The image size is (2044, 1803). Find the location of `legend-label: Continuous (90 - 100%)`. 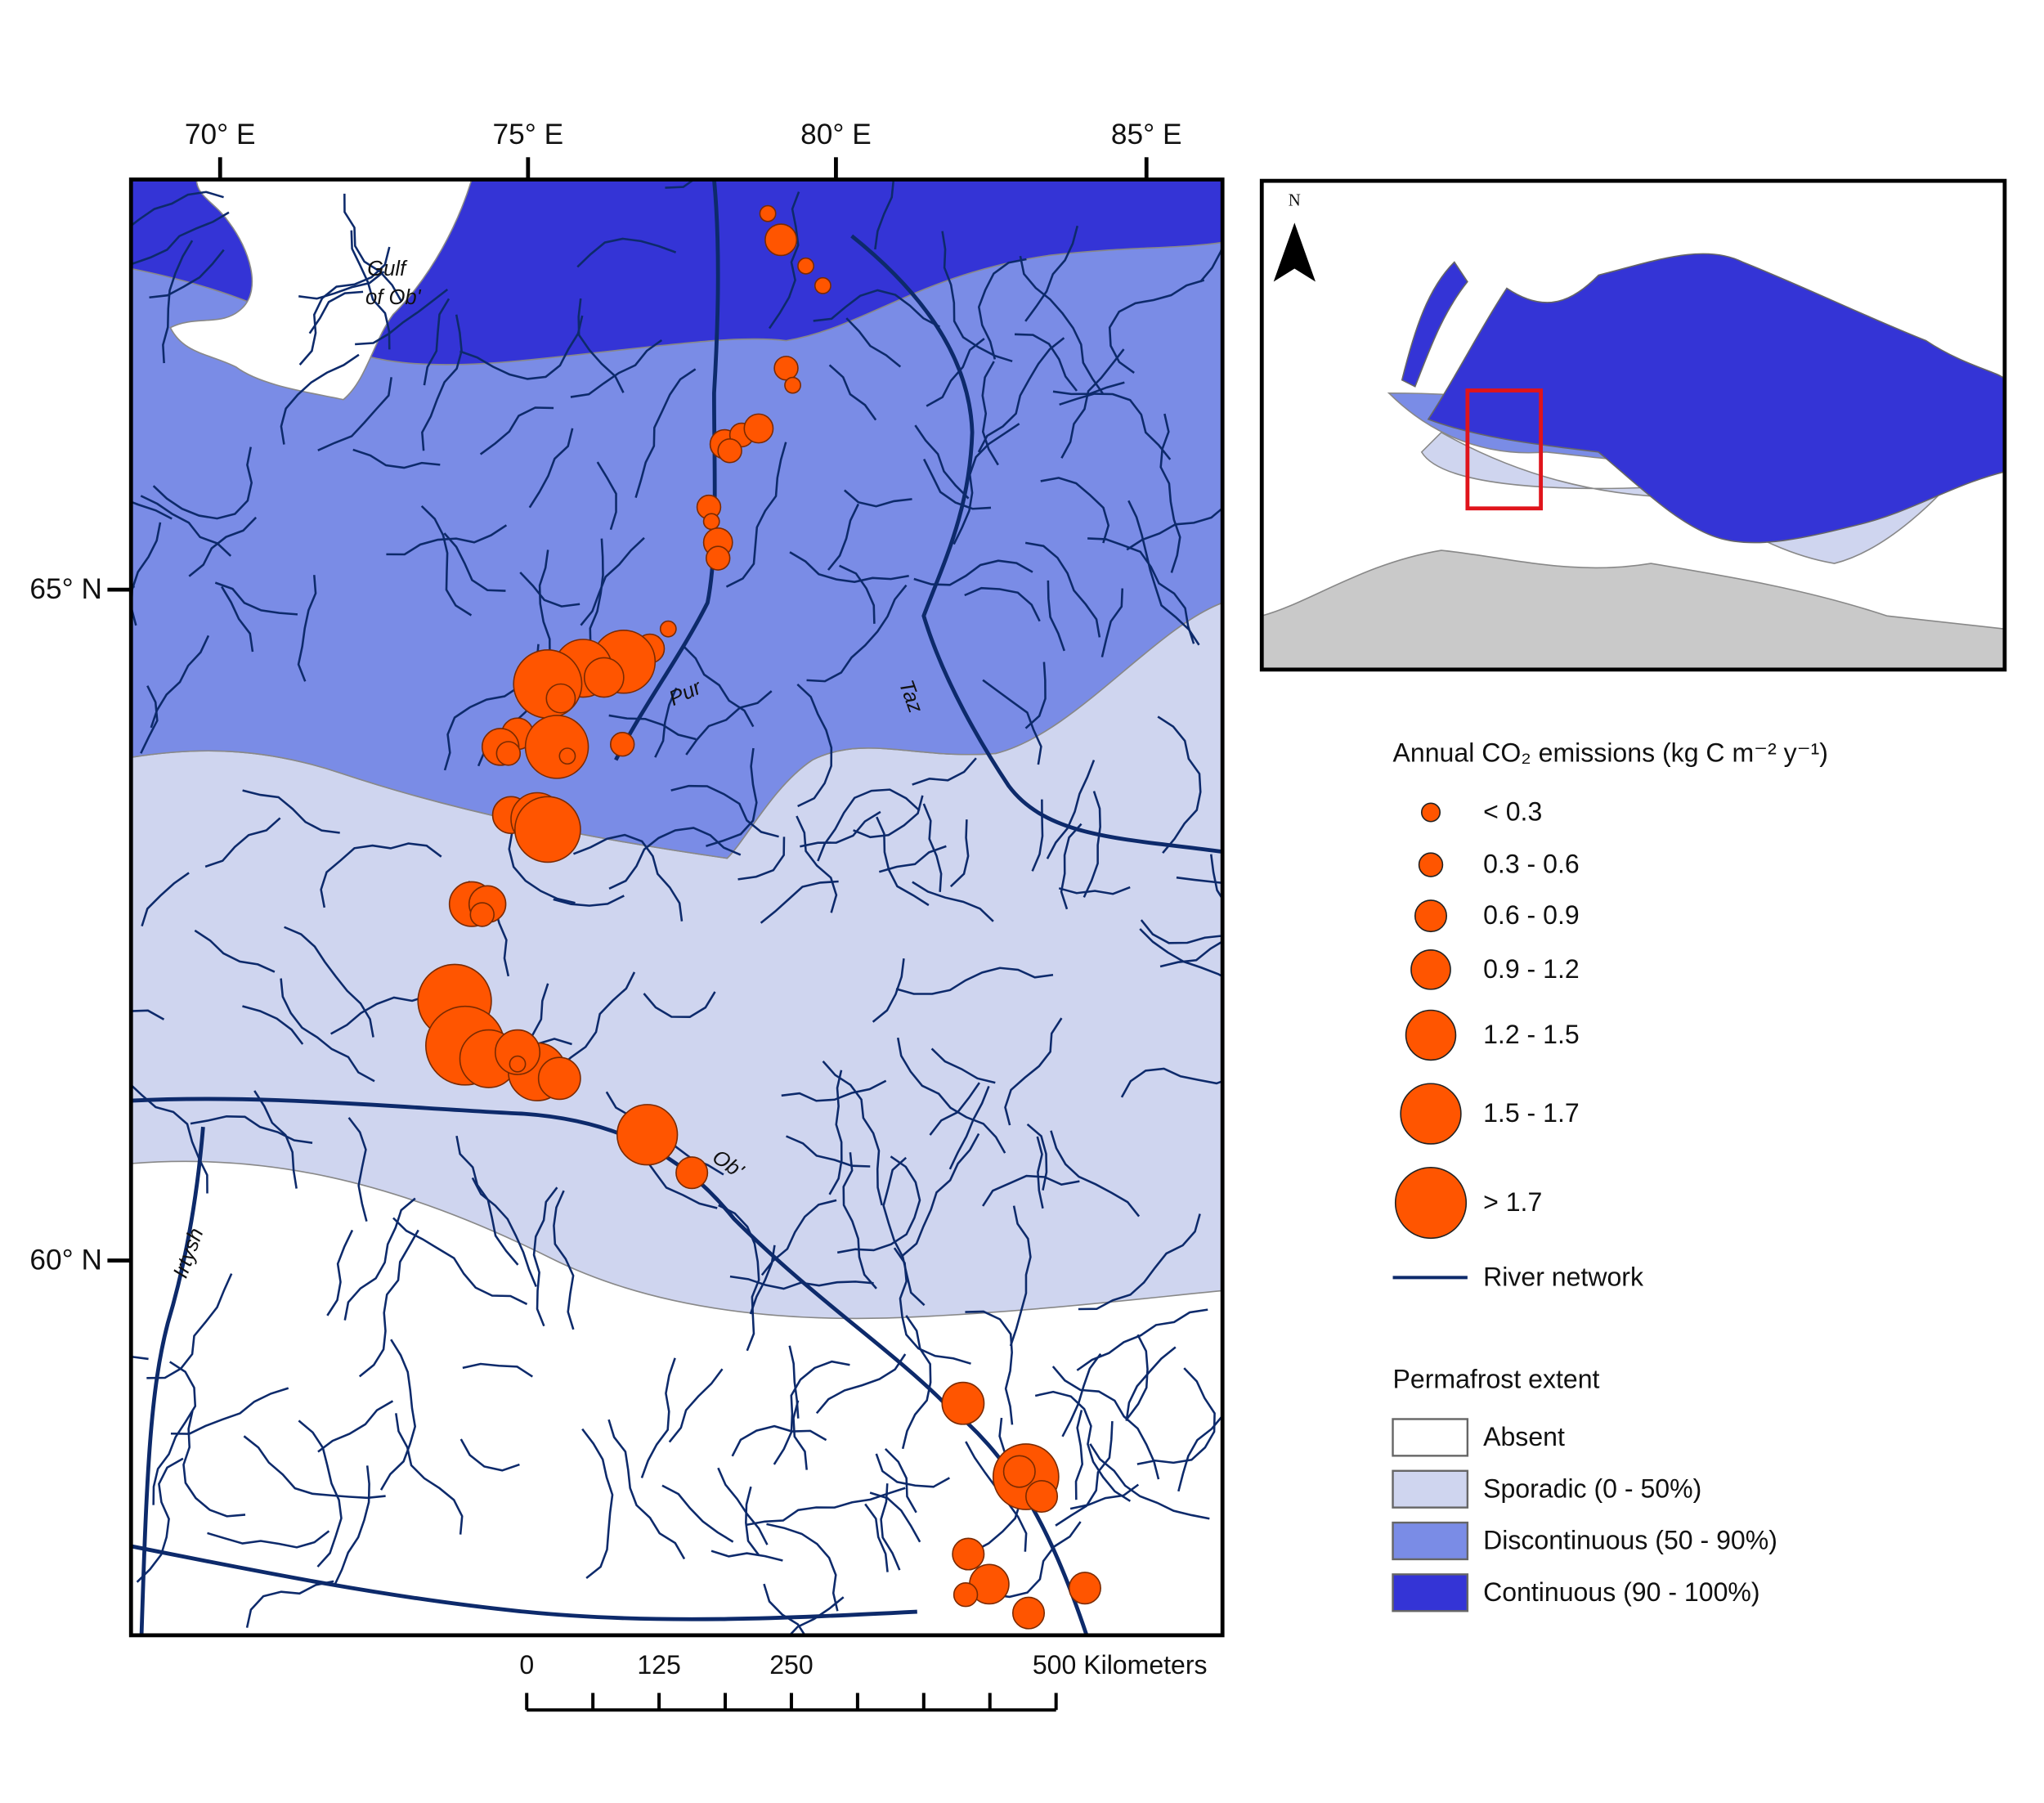

legend-label: Continuous (90 - 100%) is located at coordinates (1621, 1592).